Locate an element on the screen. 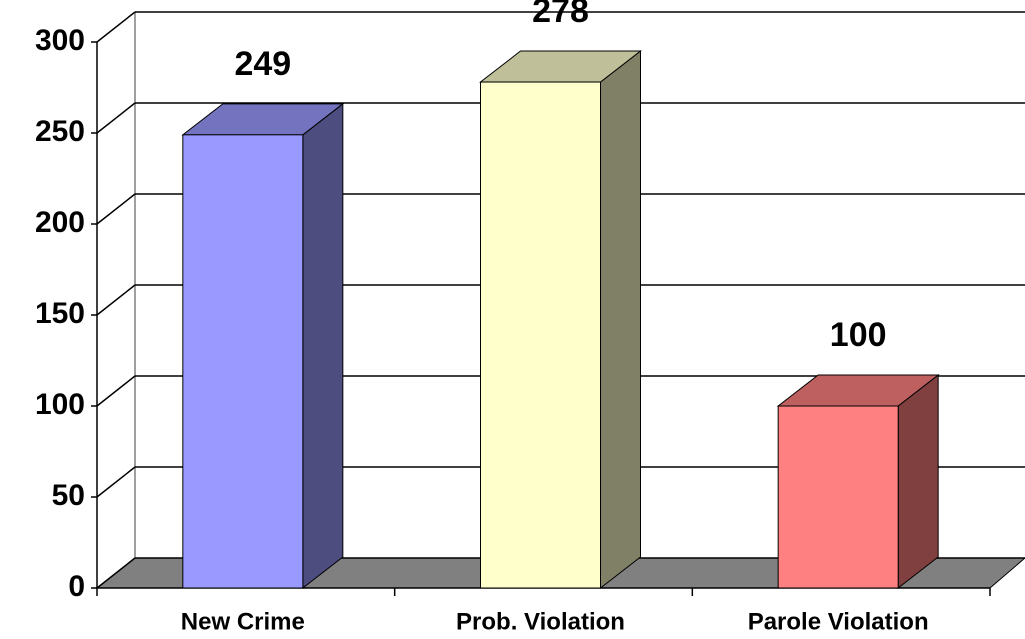  y-tick-label: 0 is located at coordinates (76, 586).